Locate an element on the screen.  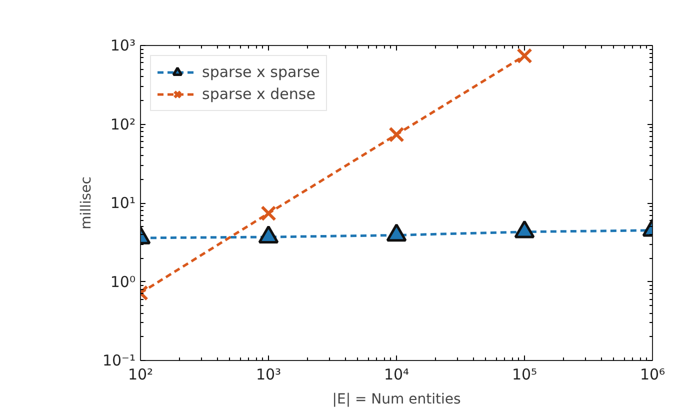
x-tick-label: 10⁶ is located at coordinates (653, 375).